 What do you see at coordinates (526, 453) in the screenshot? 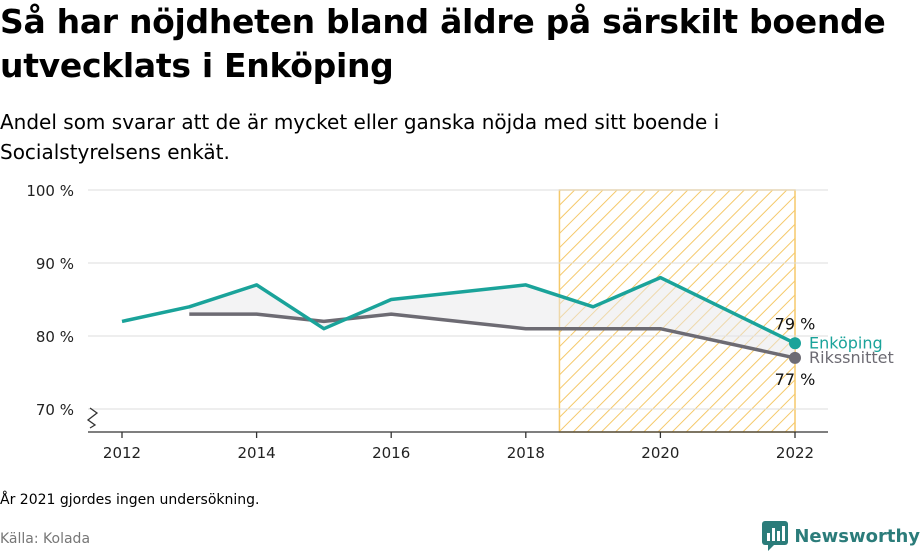
I see `x-tick-label: 2018` at bounding box center [526, 453].